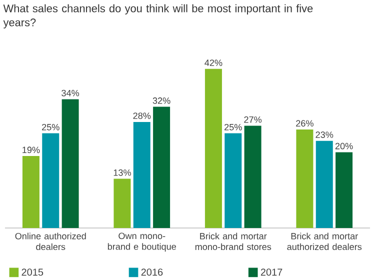  I want to click on legend-label: 2015, so click(33, 272).